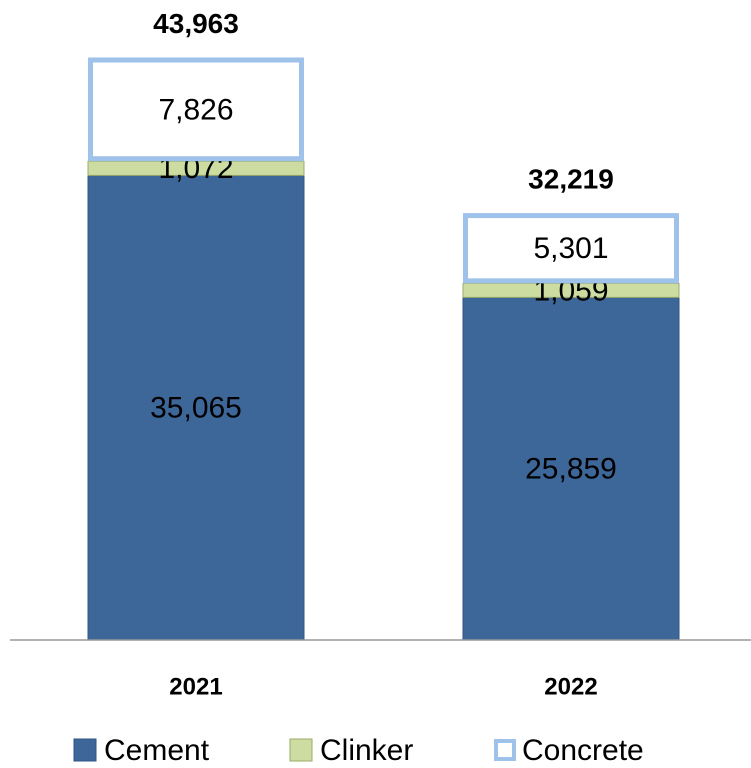 This screenshot has width=751, height=768. I want to click on legend-label: Cement, so click(157, 750).